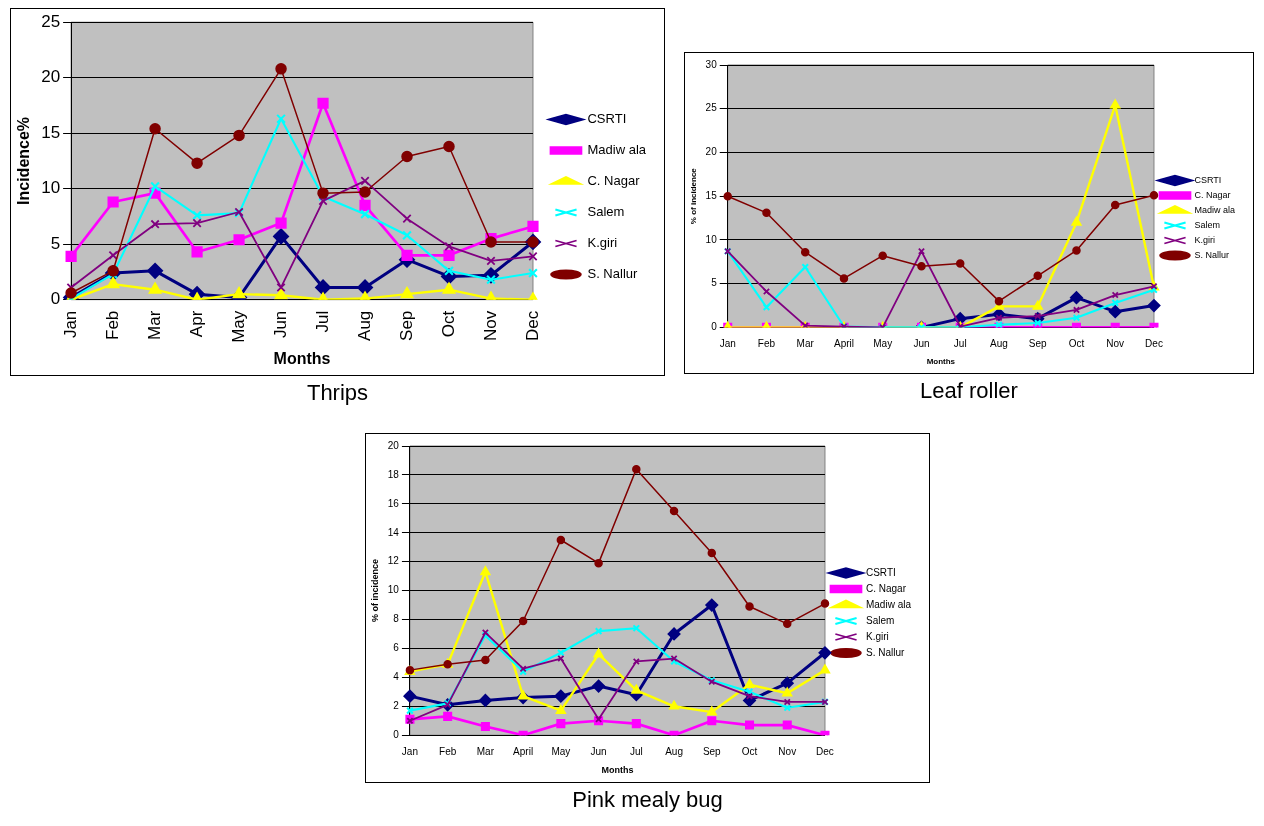  What do you see at coordinates (969, 391) in the screenshot?
I see `text: Leaf roller` at bounding box center [969, 391].